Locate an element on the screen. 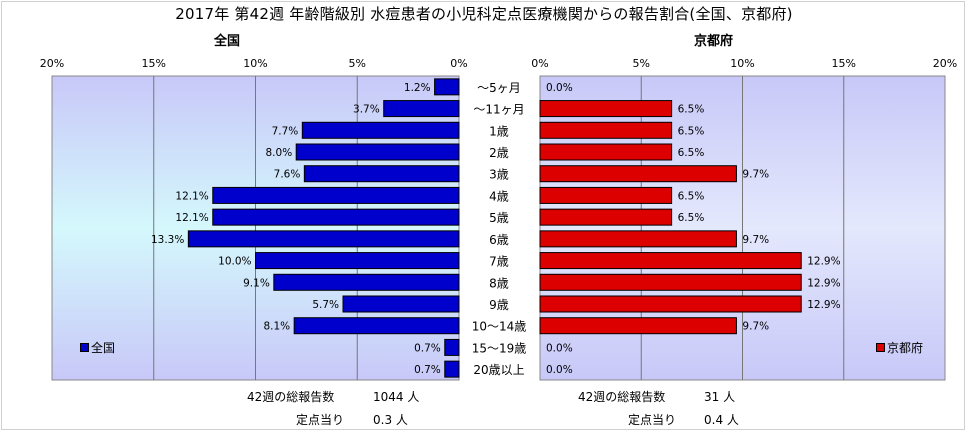  kyoto-per-value: 0.4 人 is located at coordinates (721, 420).